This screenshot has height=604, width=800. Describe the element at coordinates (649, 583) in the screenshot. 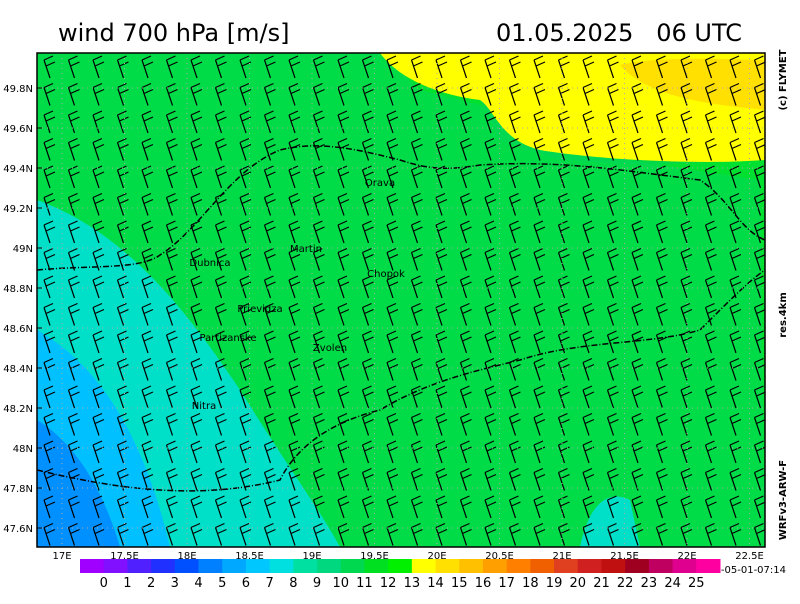

I see `colorbar-label: 23` at that location.